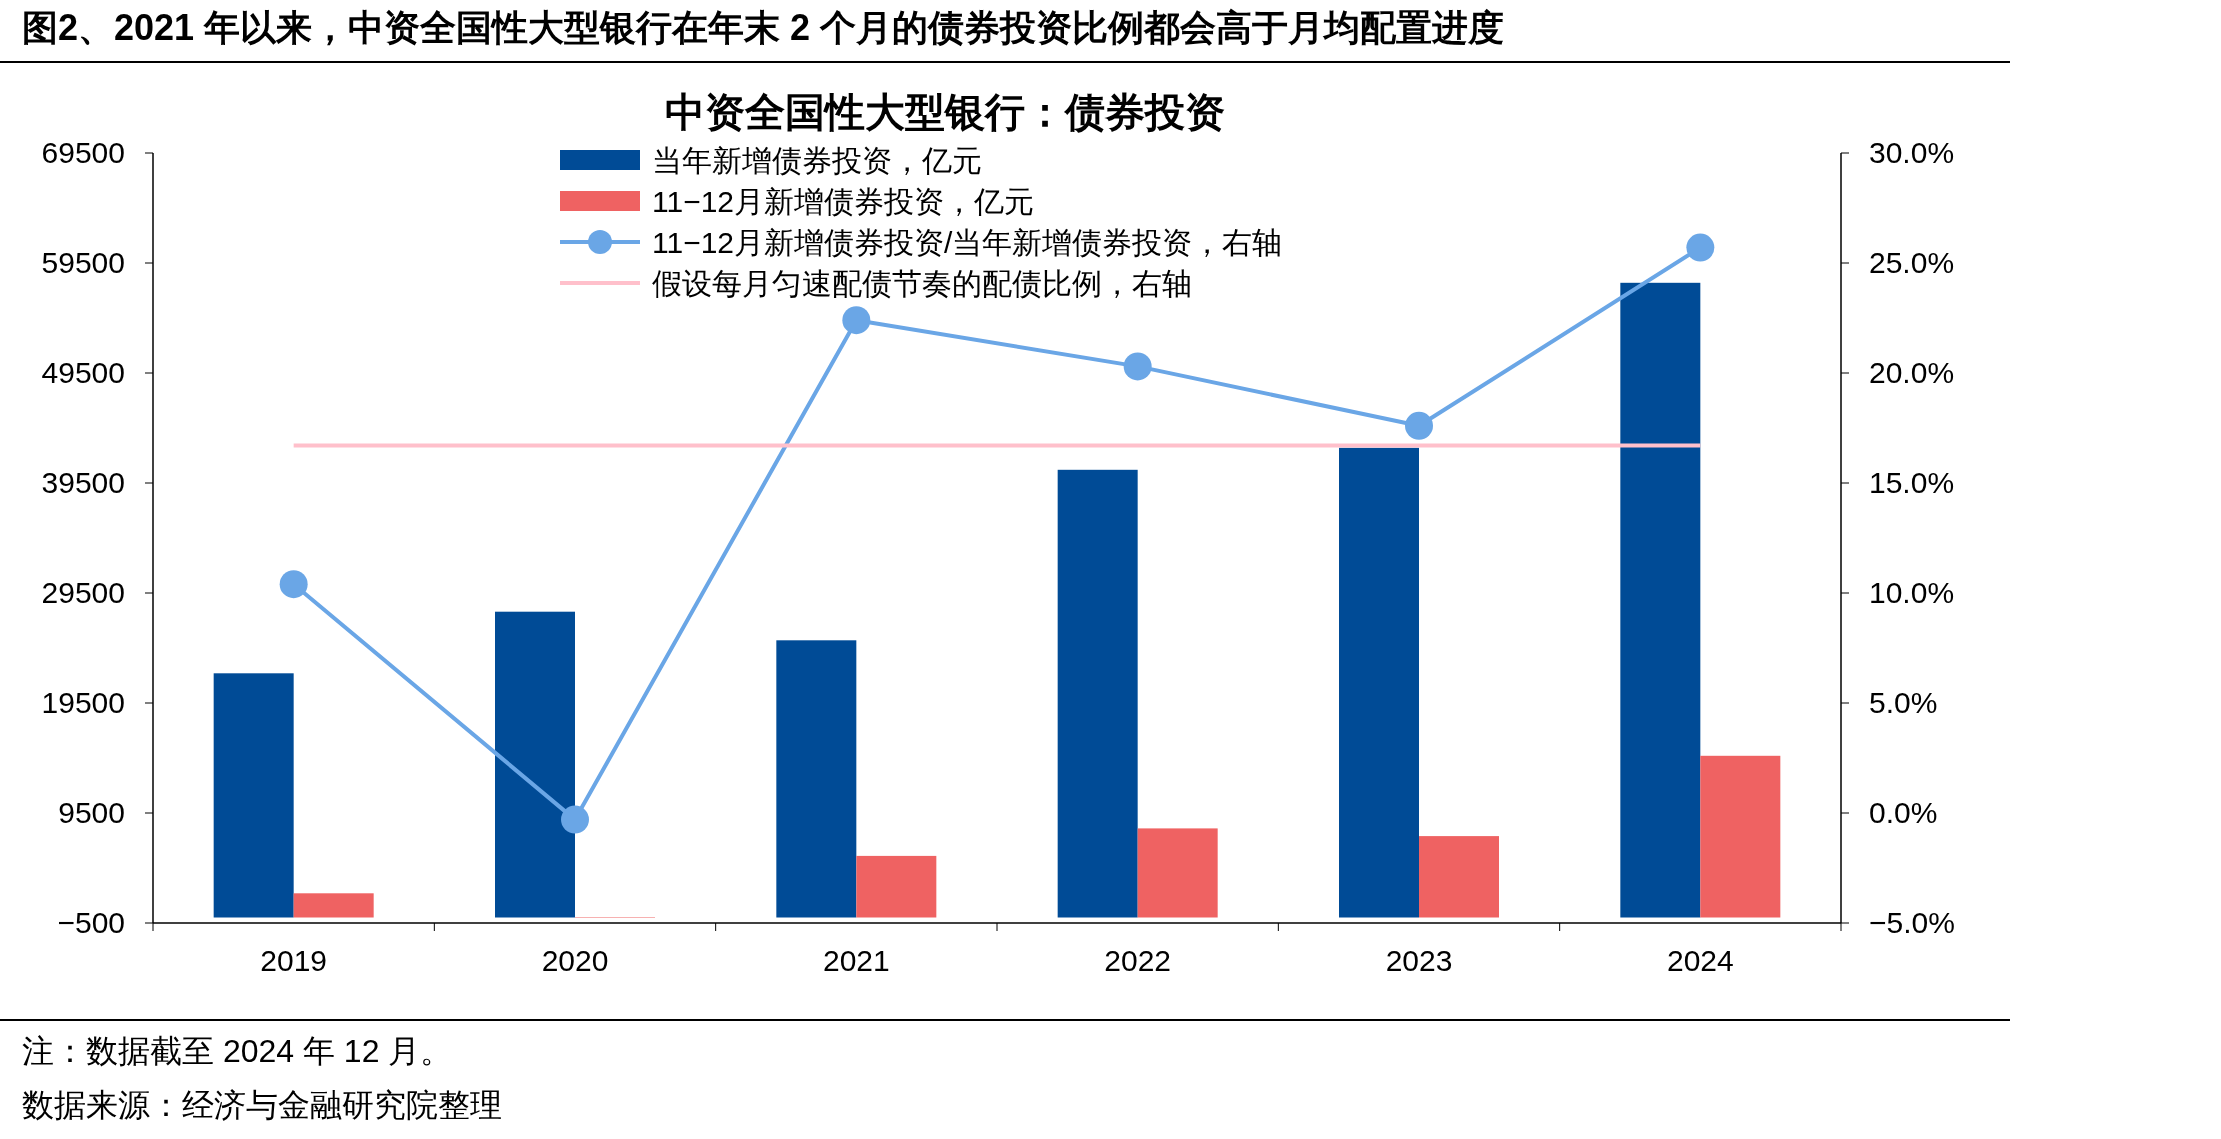  What do you see at coordinates (91, 922) in the screenshot?
I see `y-tick-label: −500` at bounding box center [91, 922].